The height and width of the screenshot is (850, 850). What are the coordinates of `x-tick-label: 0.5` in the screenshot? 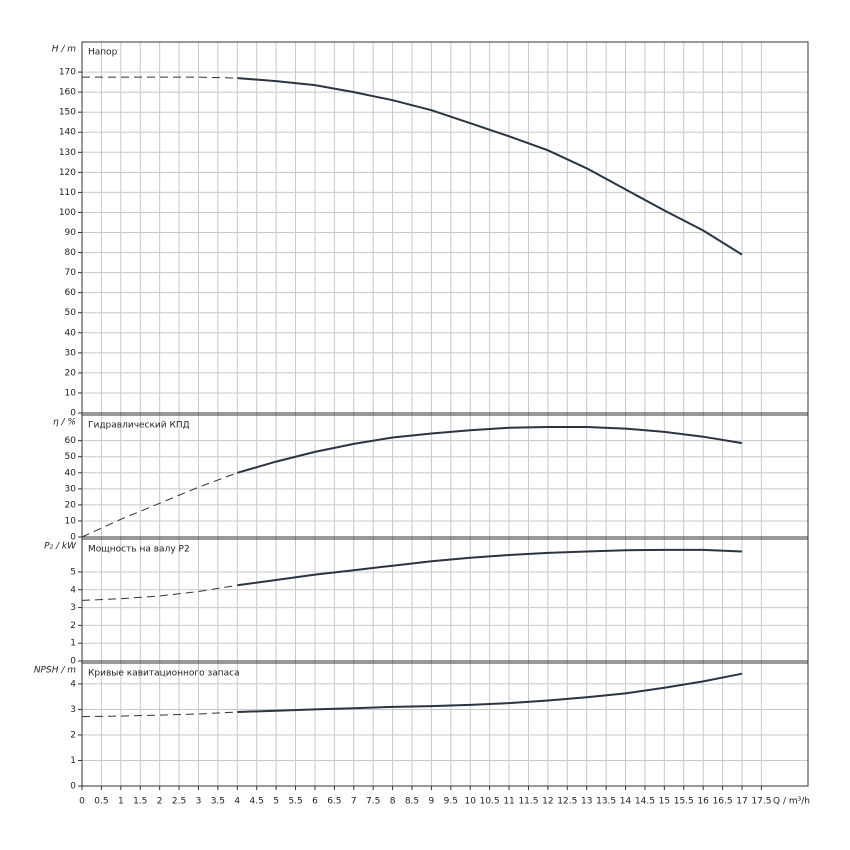 It's located at (101, 802).